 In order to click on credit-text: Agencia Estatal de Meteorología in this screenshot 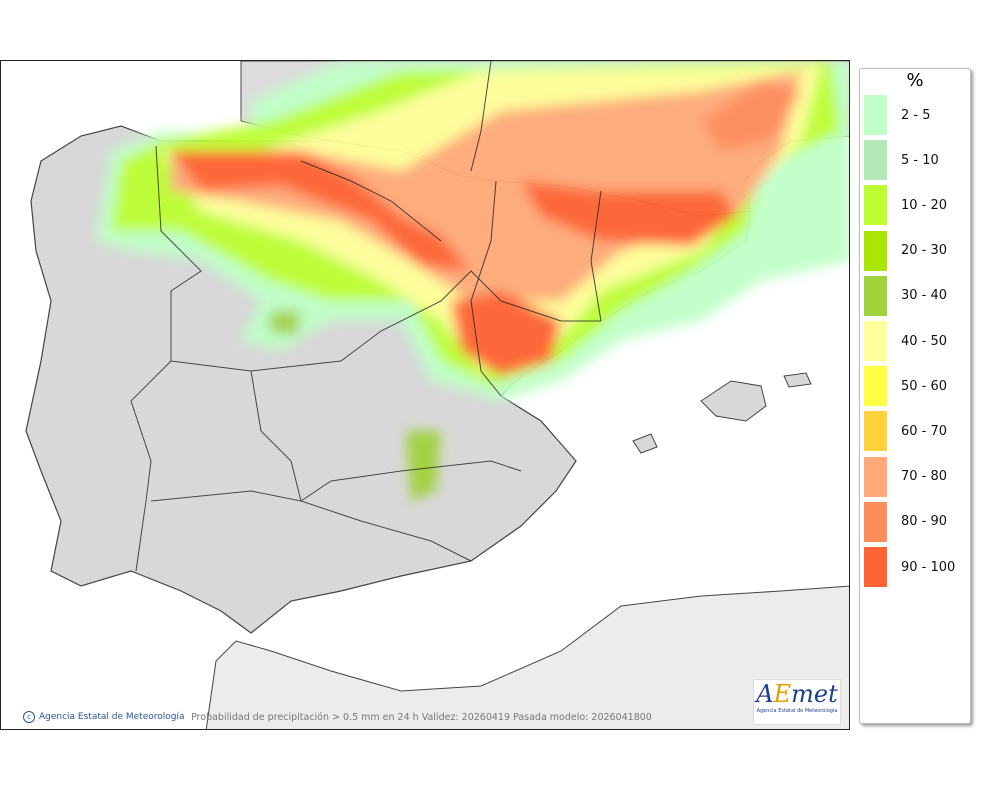, I will do `click(112, 717)`.